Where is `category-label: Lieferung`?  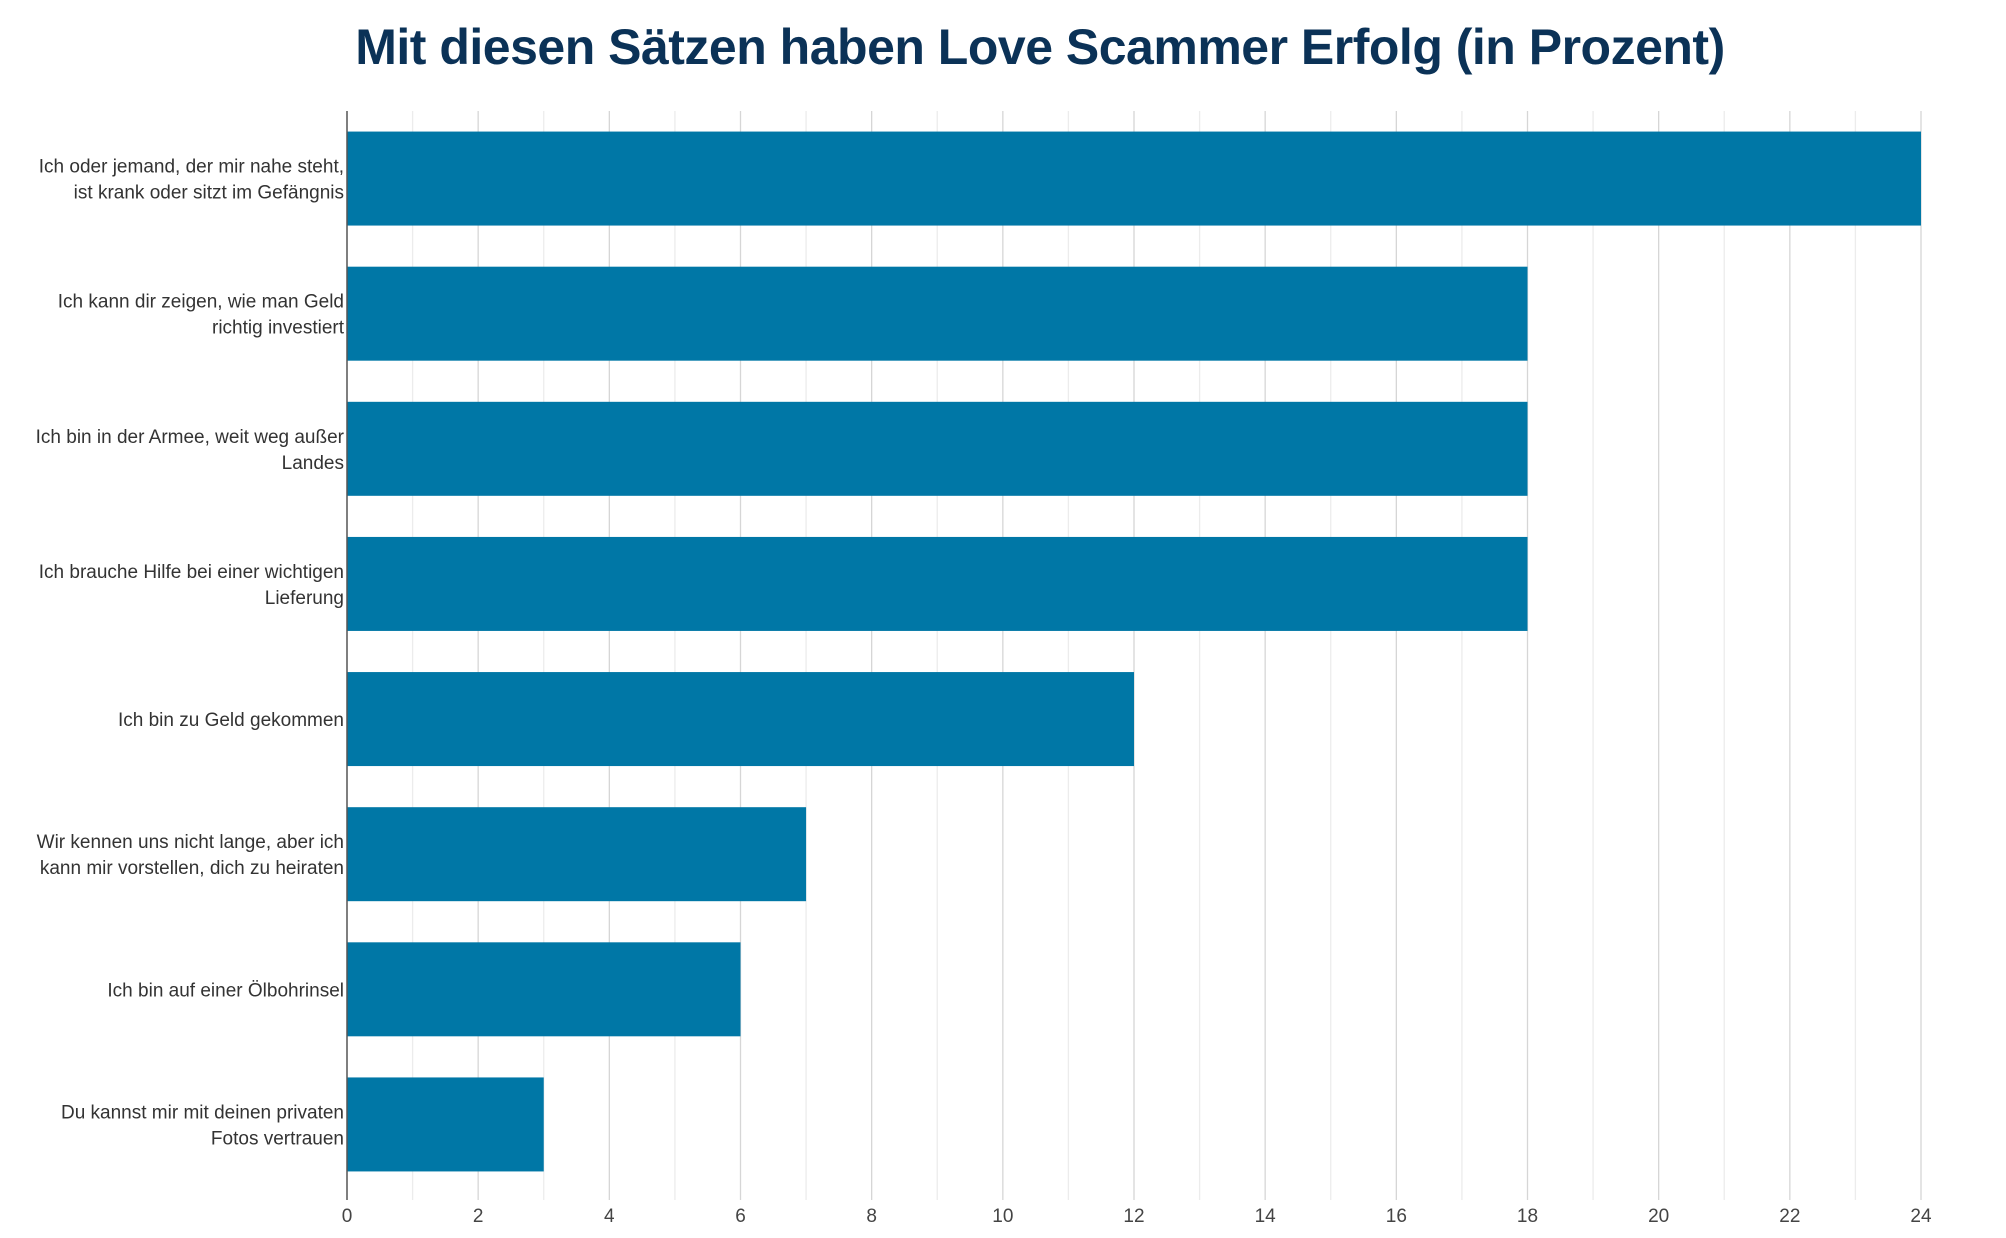 category-label: Lieferung is located at coordinates (304, 598).